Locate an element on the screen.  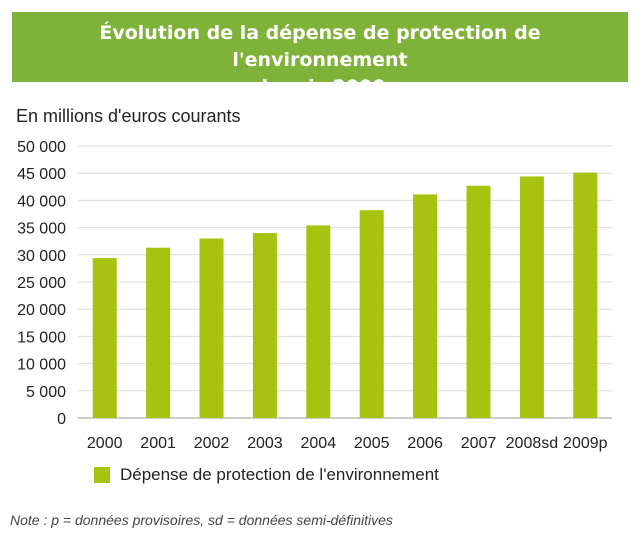
legend: Dépense de protection de l'environnement is located at coordinates (266, 475).